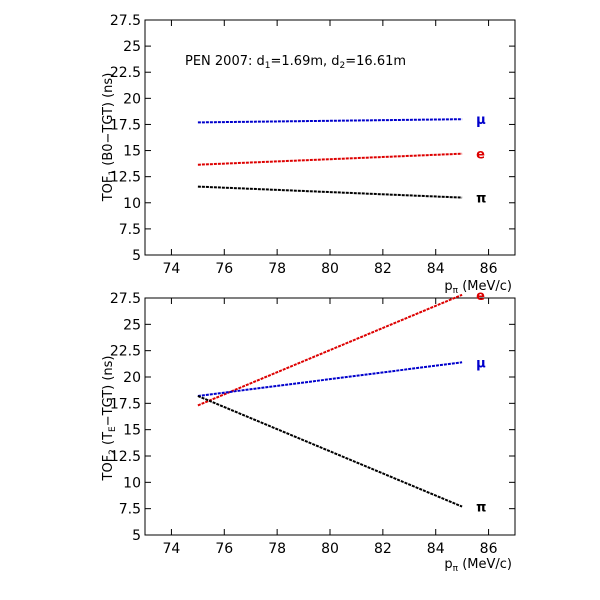 Image resolution: width=600 pixels, height=600 pixels. Describe the element at coordinates (478, 287) in the screenshot. I see `tof1-x-axis-title: pπ (MeV/c)` at that location.